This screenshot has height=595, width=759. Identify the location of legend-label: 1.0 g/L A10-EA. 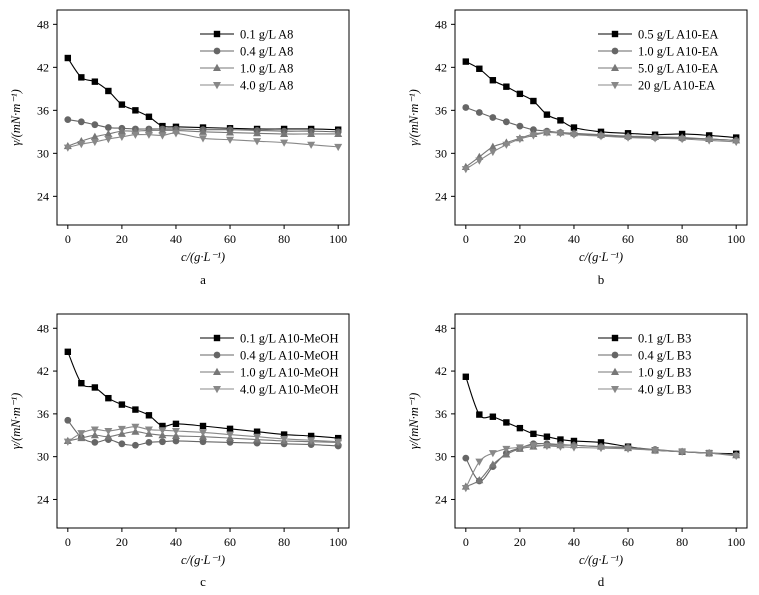
(678, 52).